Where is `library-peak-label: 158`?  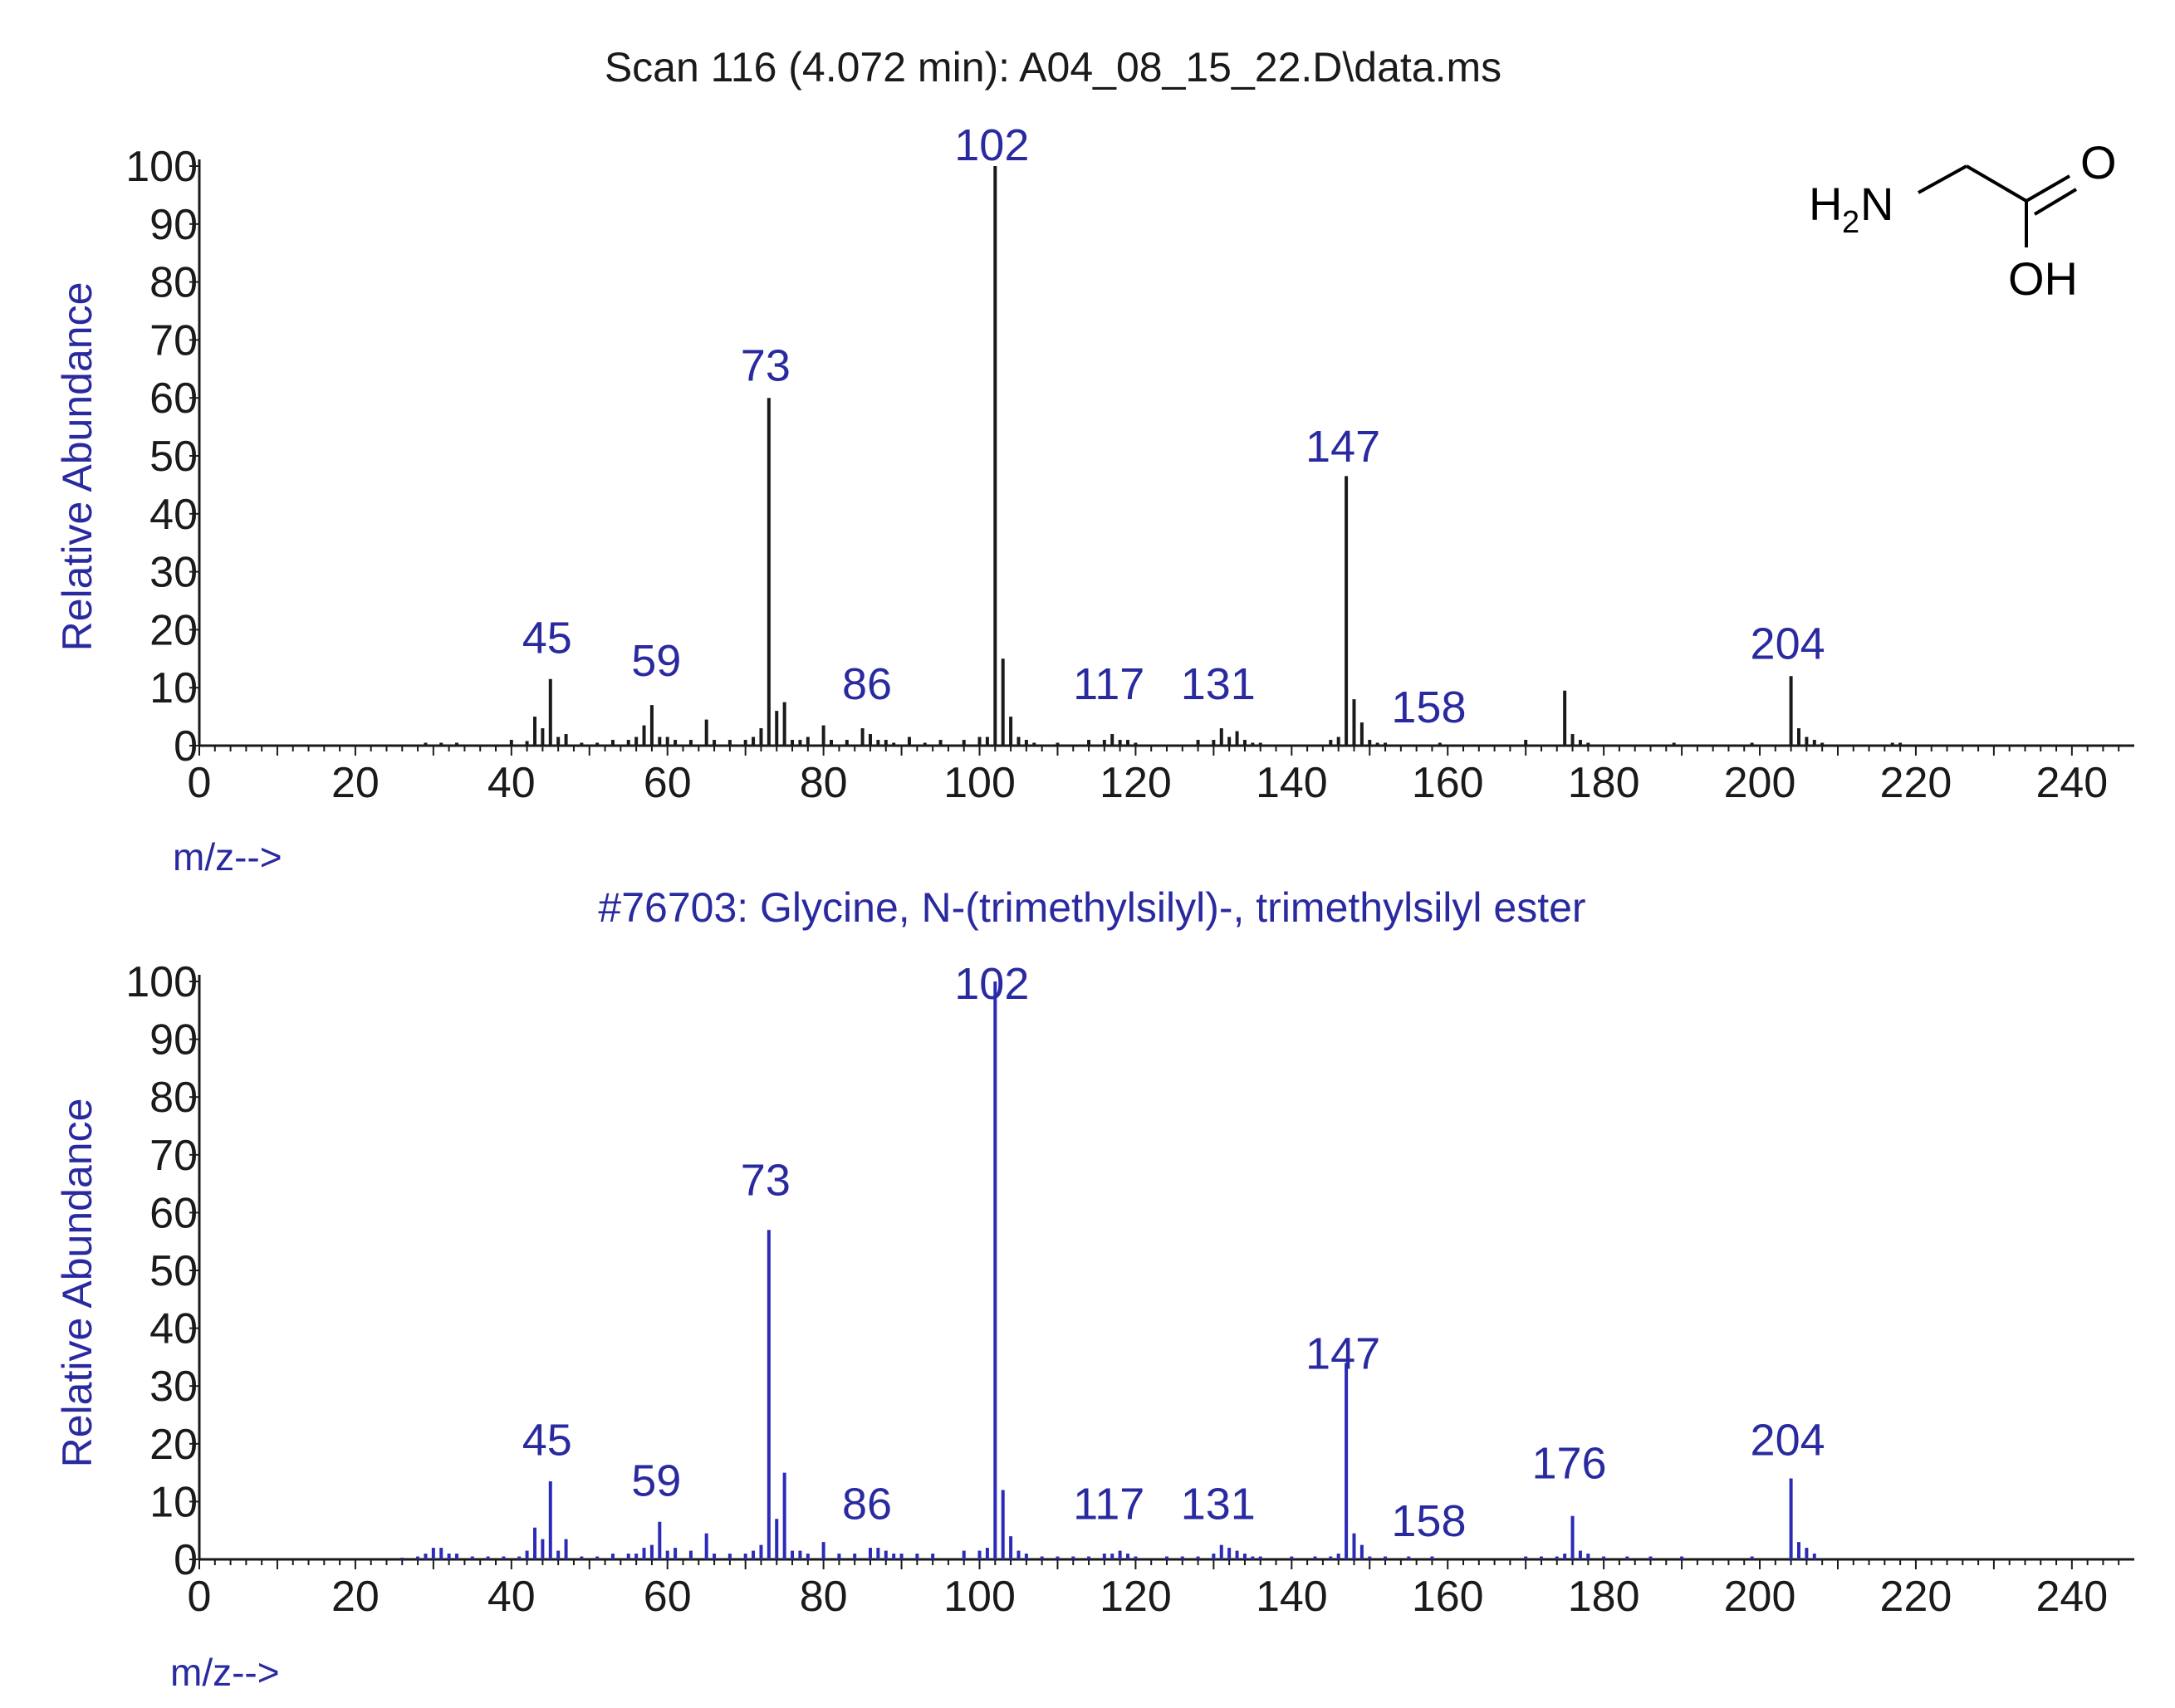
library-peak-label: 158 is located at coordinates (1429, 1521).